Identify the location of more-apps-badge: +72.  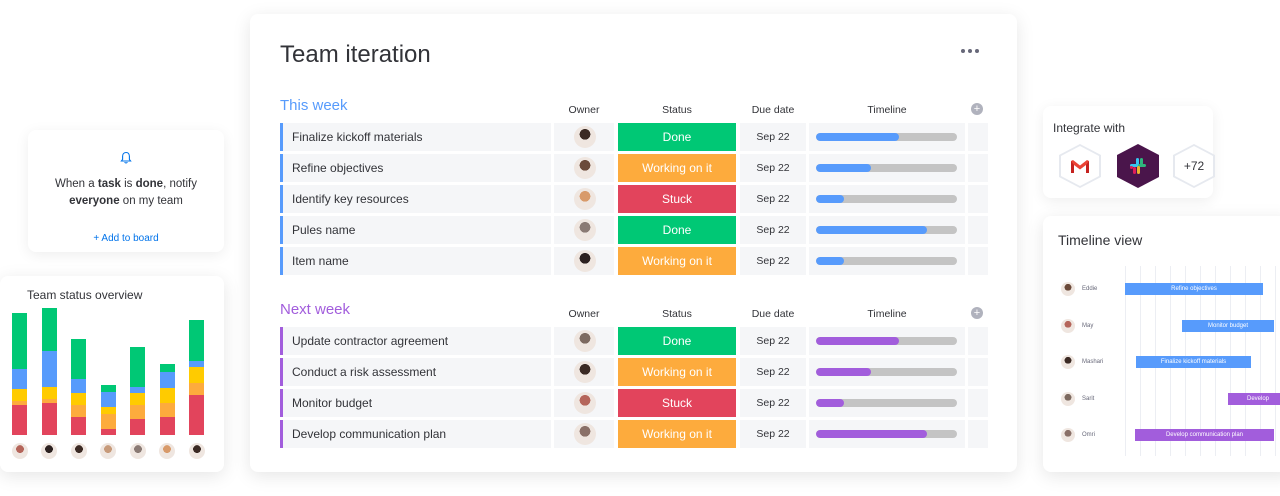
(1194, 166).